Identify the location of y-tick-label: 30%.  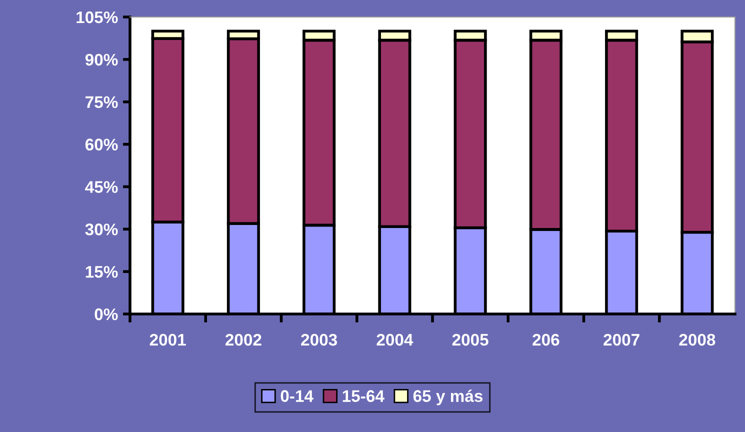
(101, 230).